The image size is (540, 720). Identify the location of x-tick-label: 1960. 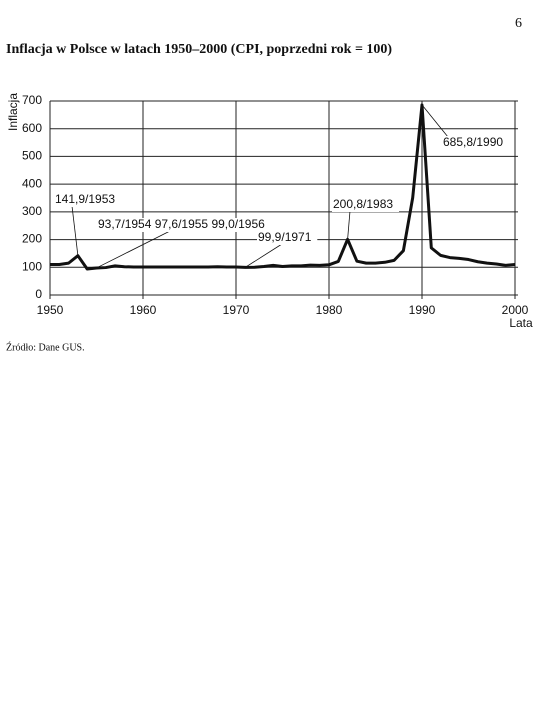
(143, 310).